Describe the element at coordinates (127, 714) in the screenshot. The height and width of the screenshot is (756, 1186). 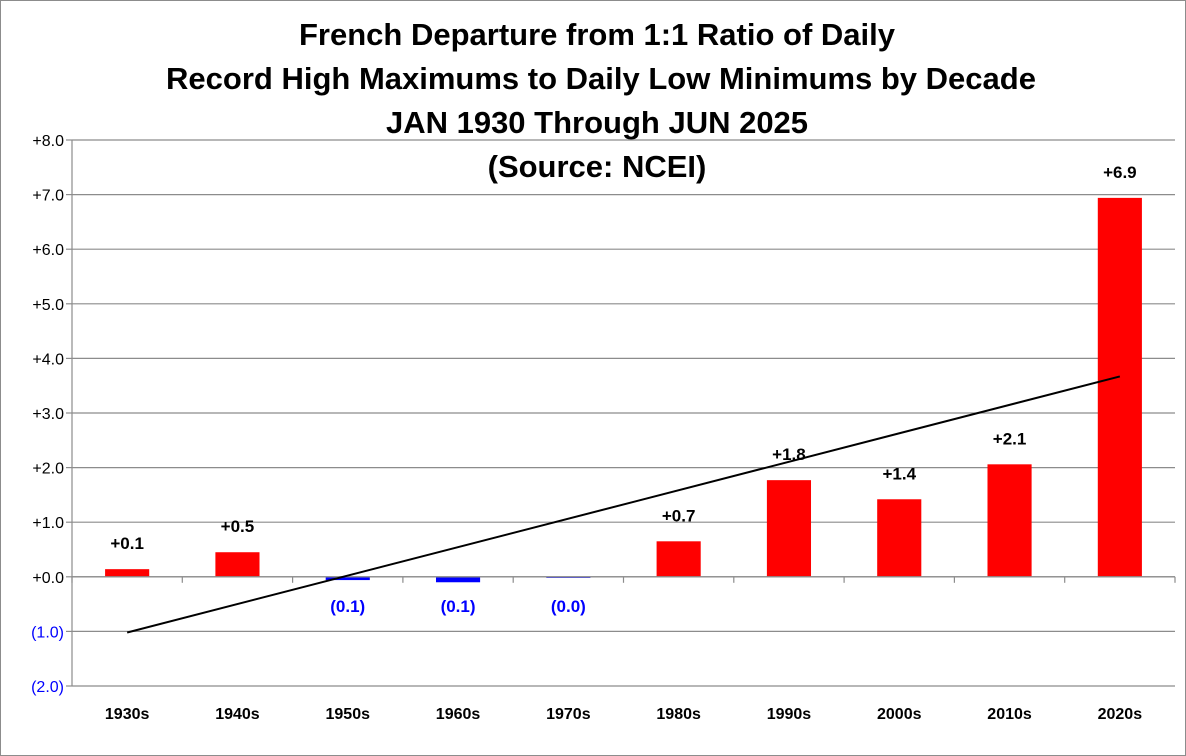
I see `x-tick-label: 1930s` at that location.